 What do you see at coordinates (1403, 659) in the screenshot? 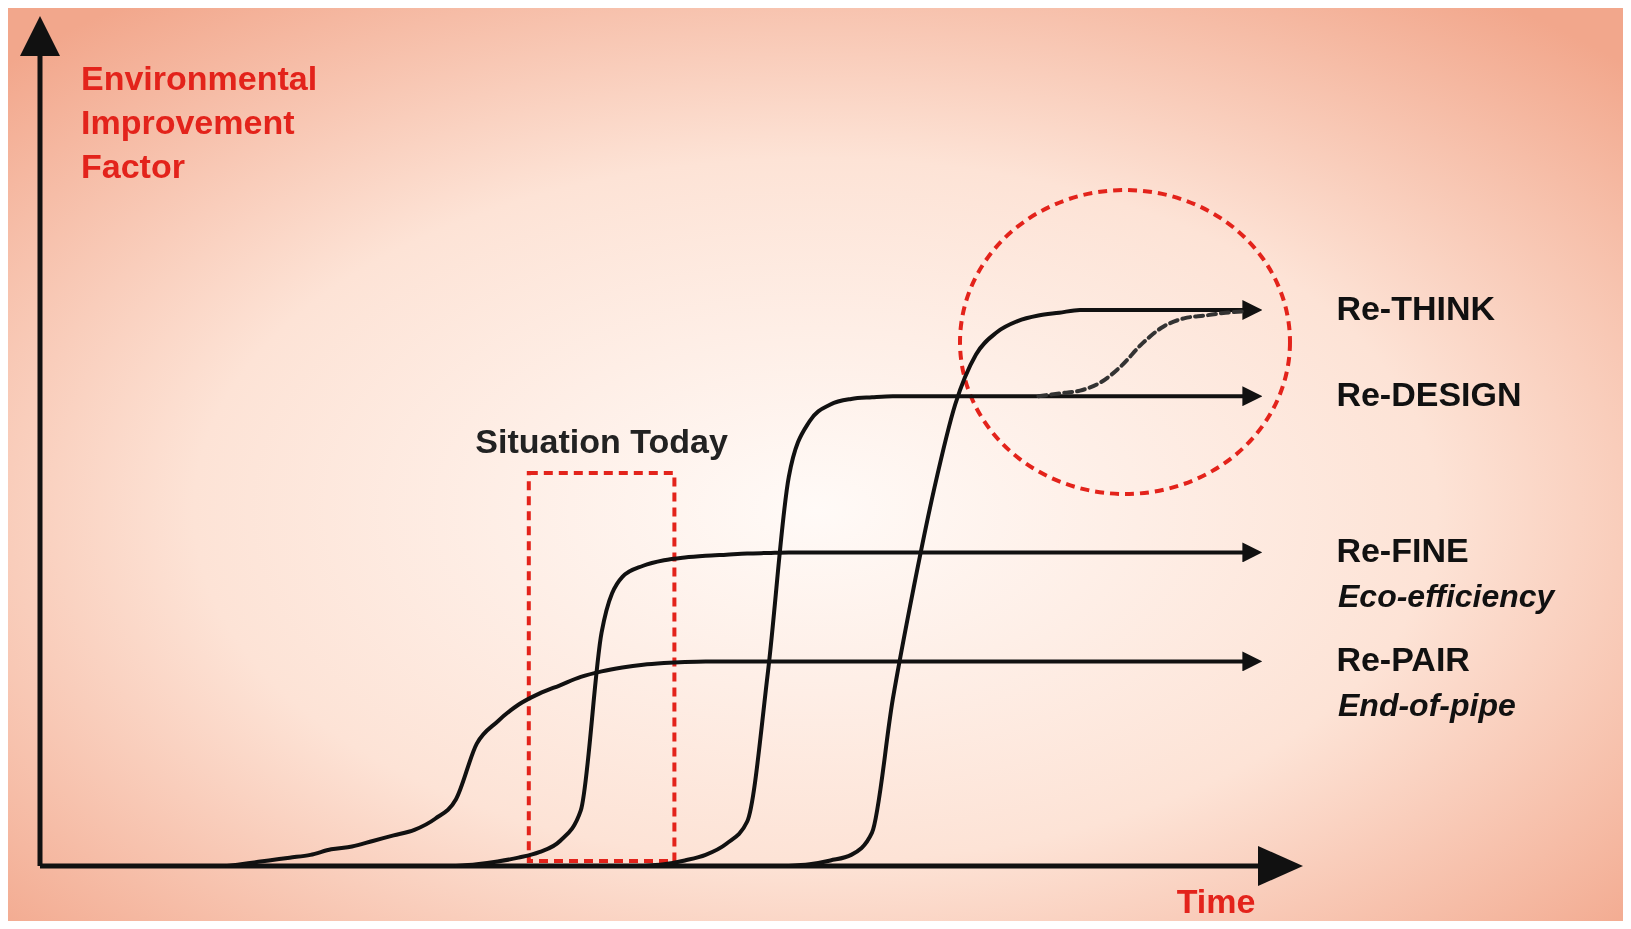
I see `text: Re-PAIR` at bounding box center [1403, 659].